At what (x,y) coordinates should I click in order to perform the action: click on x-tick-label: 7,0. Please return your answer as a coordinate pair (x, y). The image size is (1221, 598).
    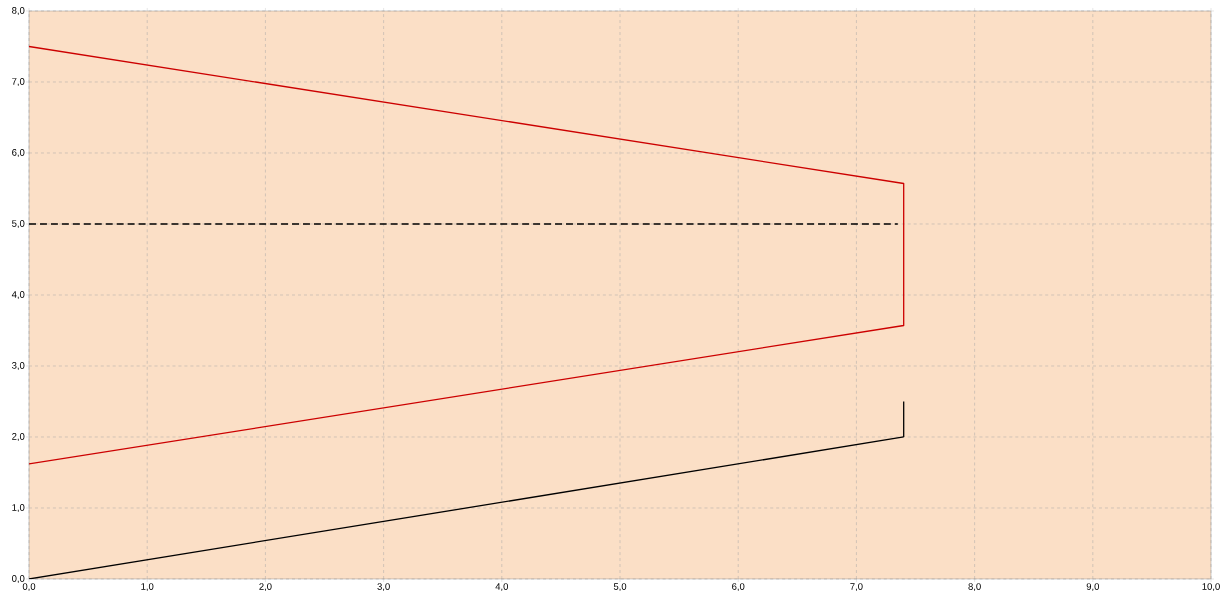
    Looking at the image, I should click on (856, 587).